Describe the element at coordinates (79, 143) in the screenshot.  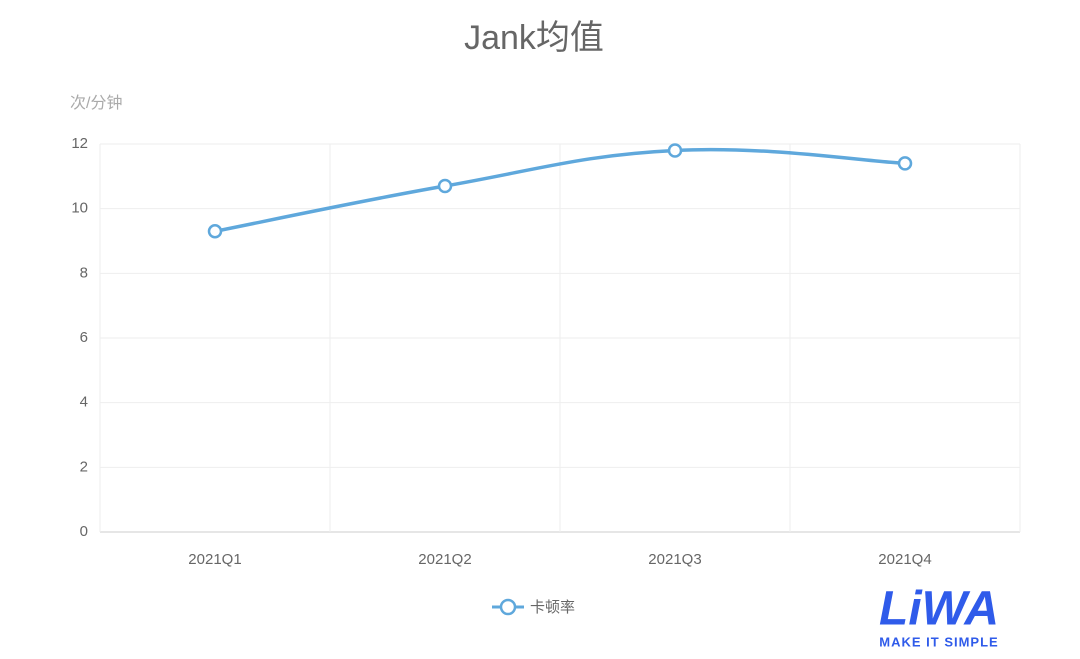
I see `y-tick-label: 12` at that location.